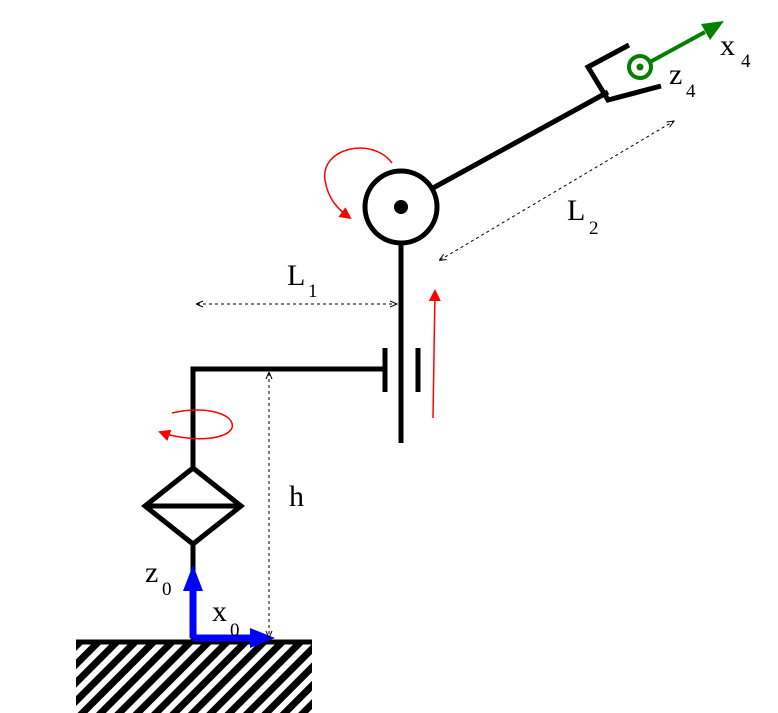 The image size is (778, 713). What do you see at coordinates (675, 50) in the screenshot?
I see `end-effector-frame` at bounding box center [675, 50].